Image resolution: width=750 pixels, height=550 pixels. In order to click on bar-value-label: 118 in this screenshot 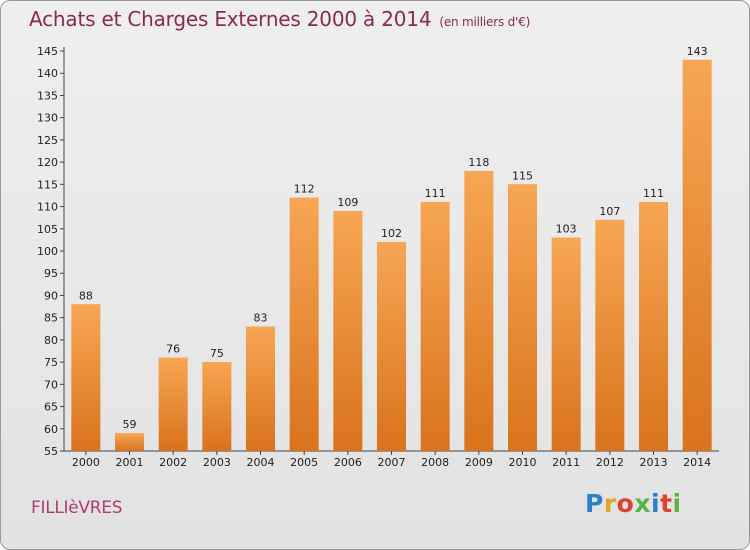, I will do `click(478, 162)`.